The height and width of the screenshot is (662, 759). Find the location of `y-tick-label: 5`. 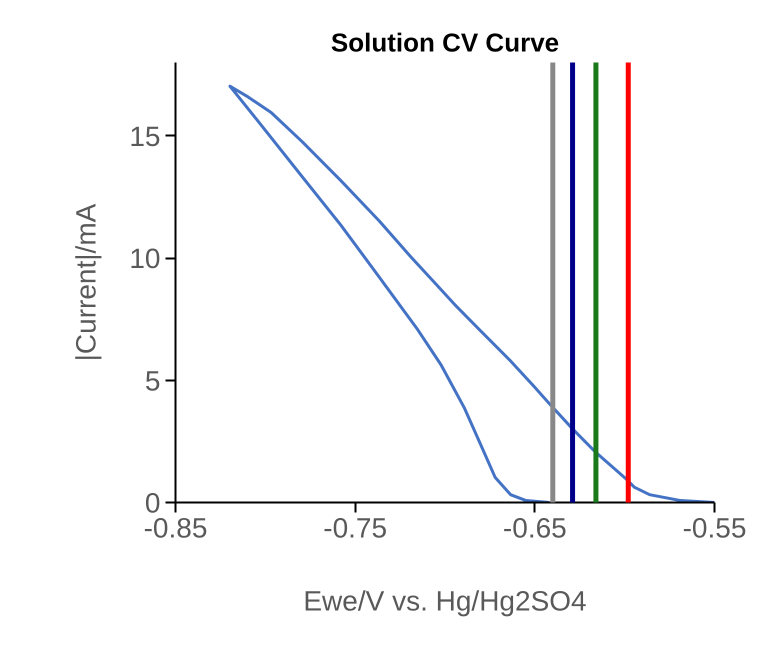

y-tick-label: 5 is located at coordinates (152, 380).